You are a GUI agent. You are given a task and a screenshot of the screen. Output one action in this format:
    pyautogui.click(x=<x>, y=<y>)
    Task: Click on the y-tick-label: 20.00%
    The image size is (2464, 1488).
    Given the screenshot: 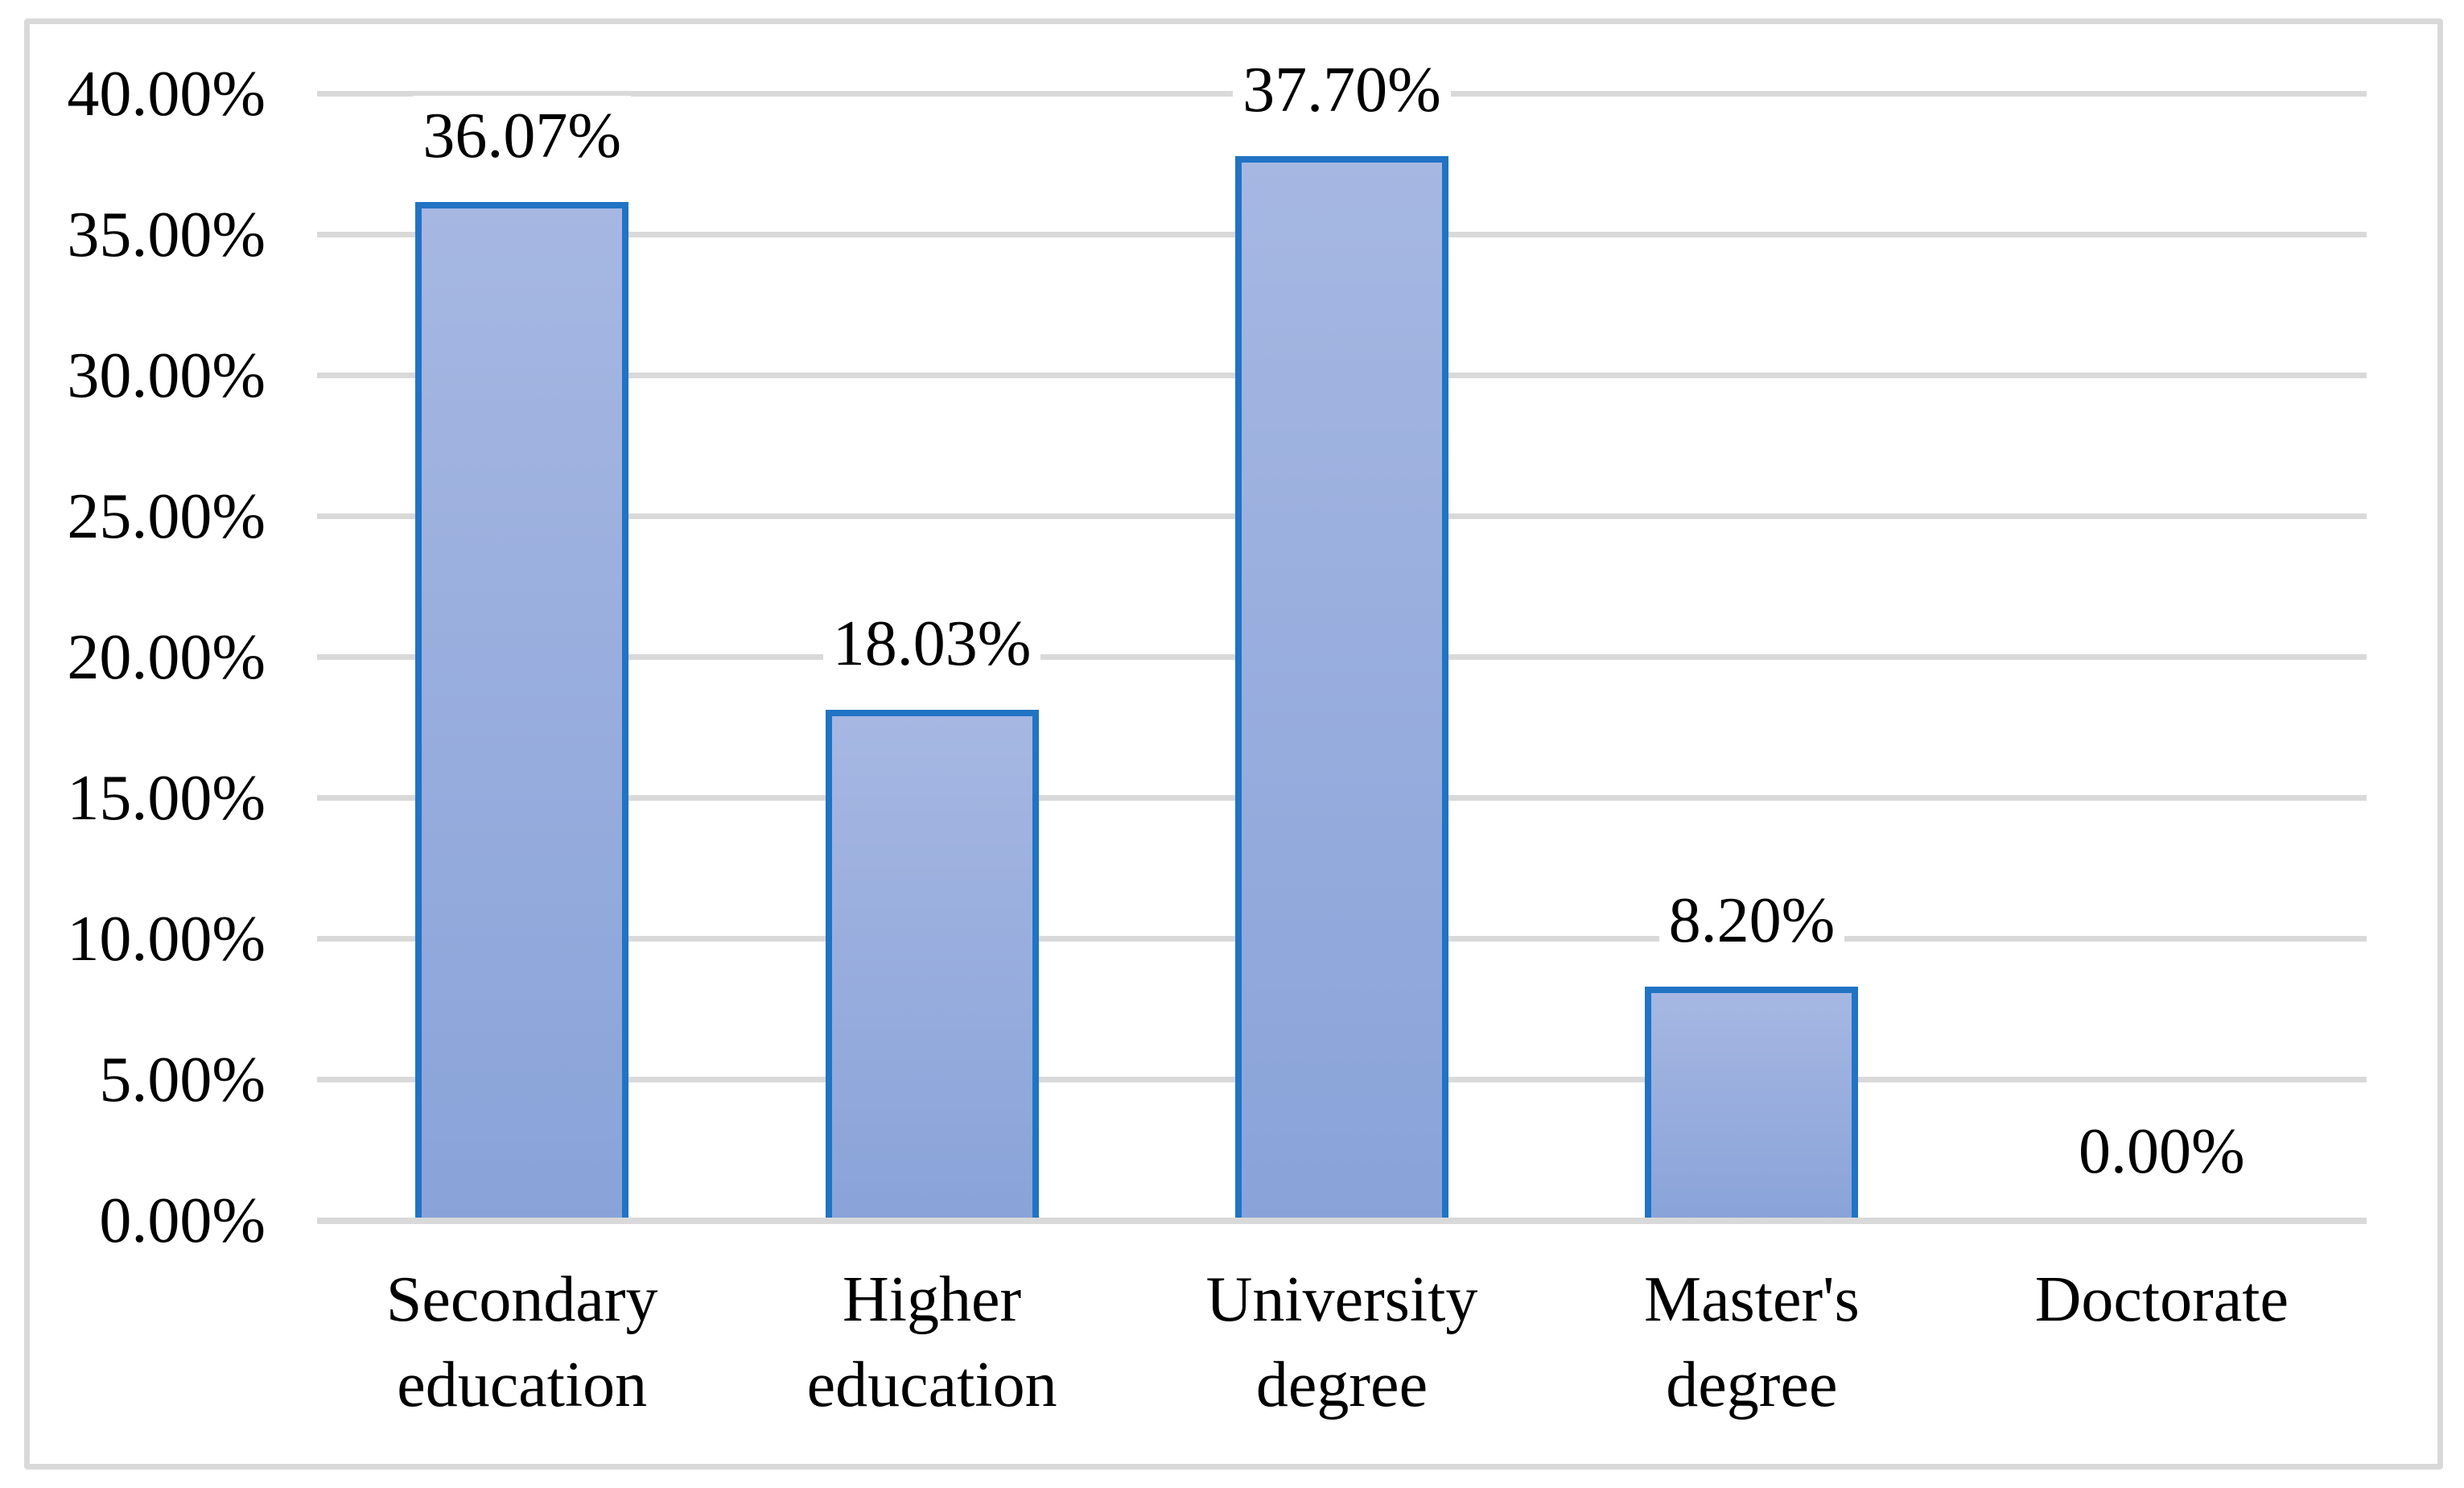 What is the action you would take?
    pyautogui.click(x=166, y=657)
    